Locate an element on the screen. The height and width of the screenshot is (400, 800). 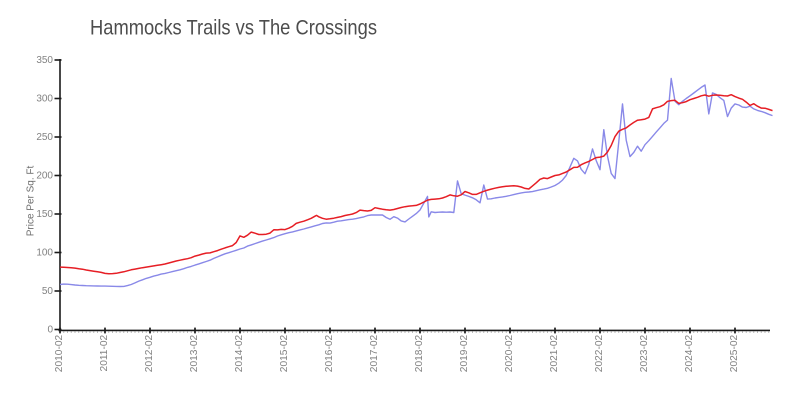
svg-text: 150 is located at coordinates (44, 214).